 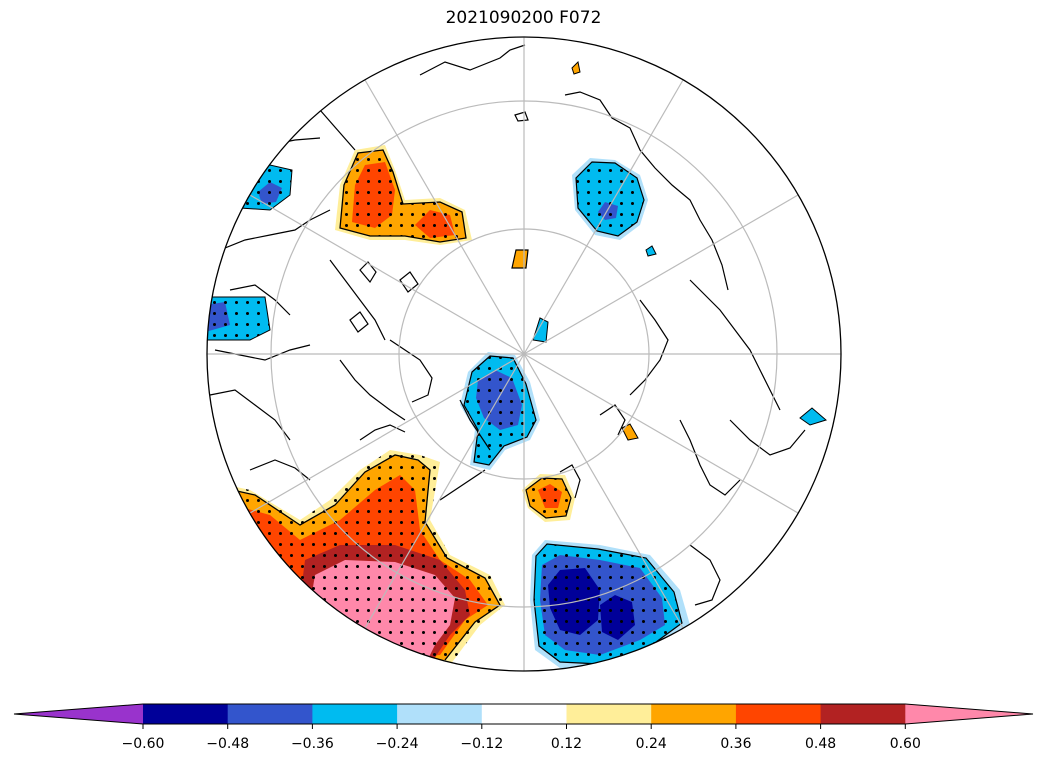 What do you see at coordinates (548, 498) in the screenshot?
I see `anomaly-northern-europe-warm` at bounding box center [548, 498].